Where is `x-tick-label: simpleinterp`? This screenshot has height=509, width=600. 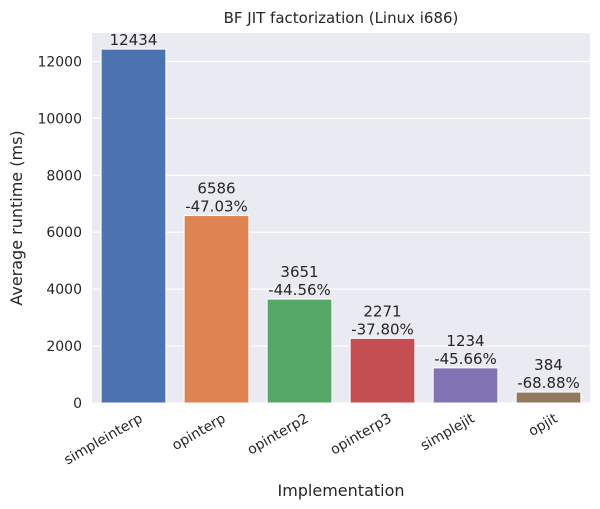
x-tick-label: simpleinterp is located at coordinates (104, 440).